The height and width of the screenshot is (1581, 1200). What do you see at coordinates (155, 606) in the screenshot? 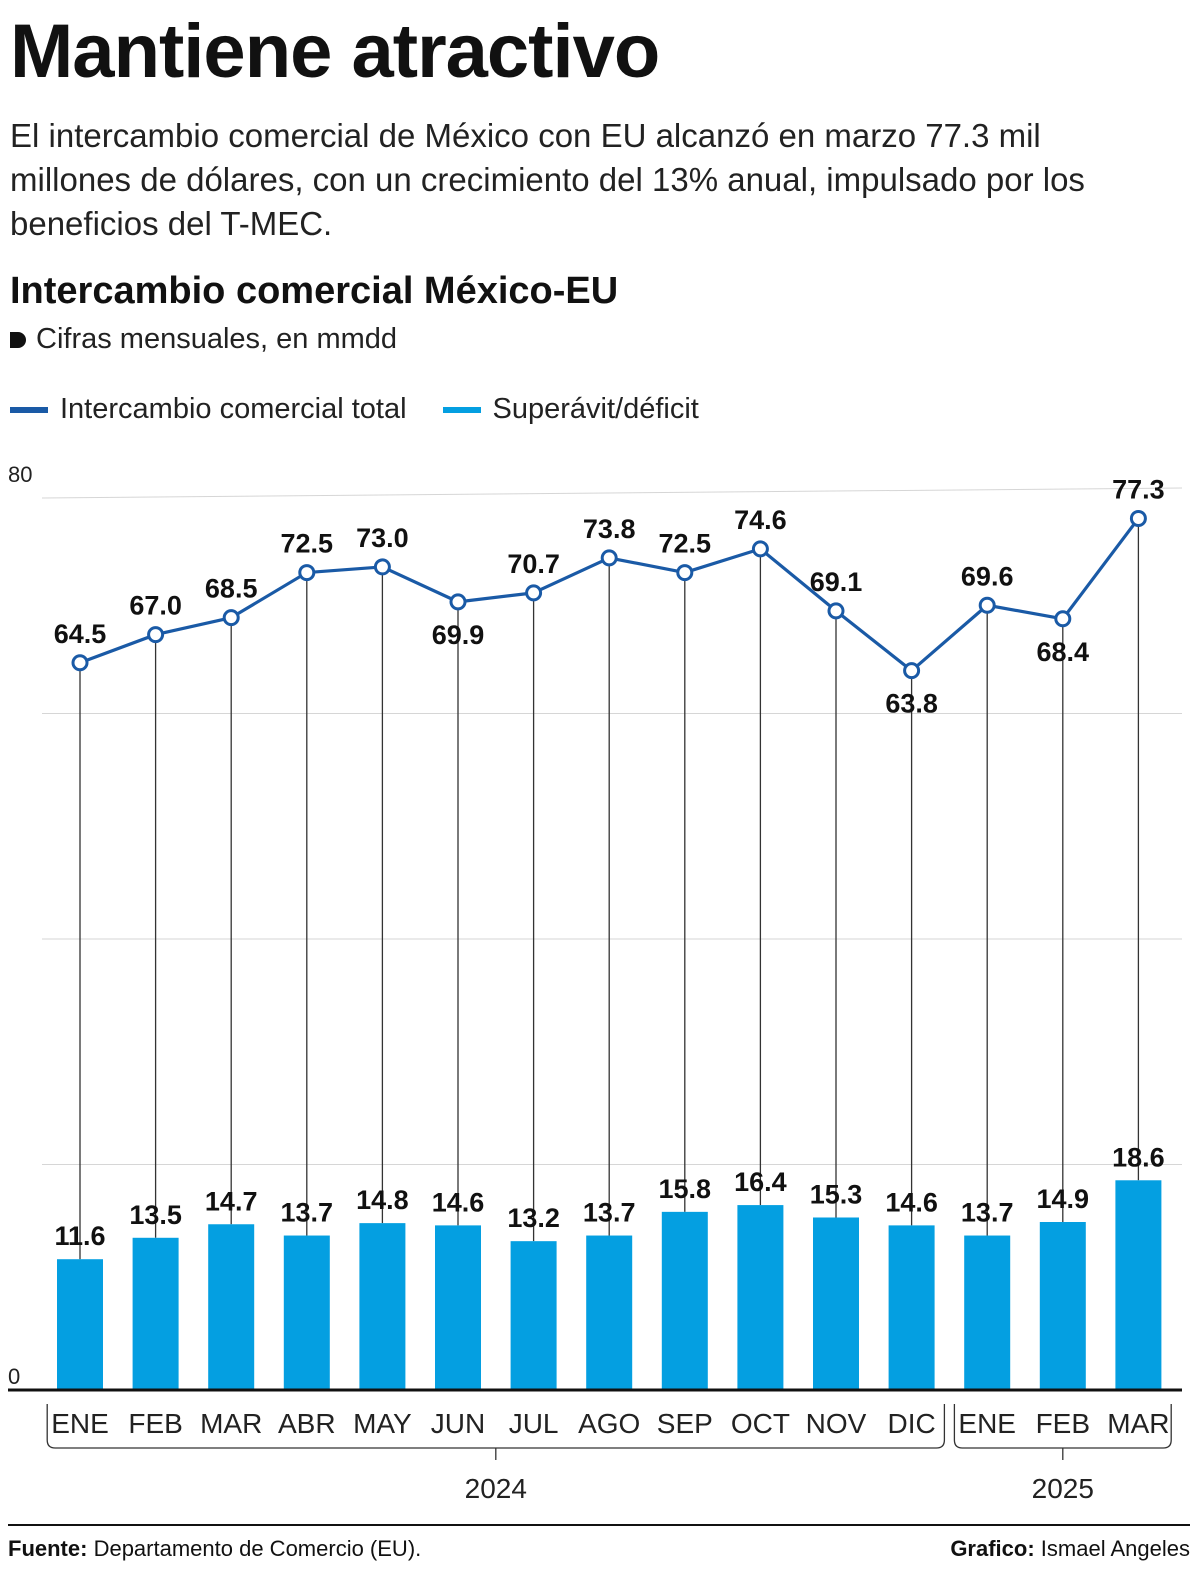
I see `line-label-1: 67.0` at bounding box center [155, 606].